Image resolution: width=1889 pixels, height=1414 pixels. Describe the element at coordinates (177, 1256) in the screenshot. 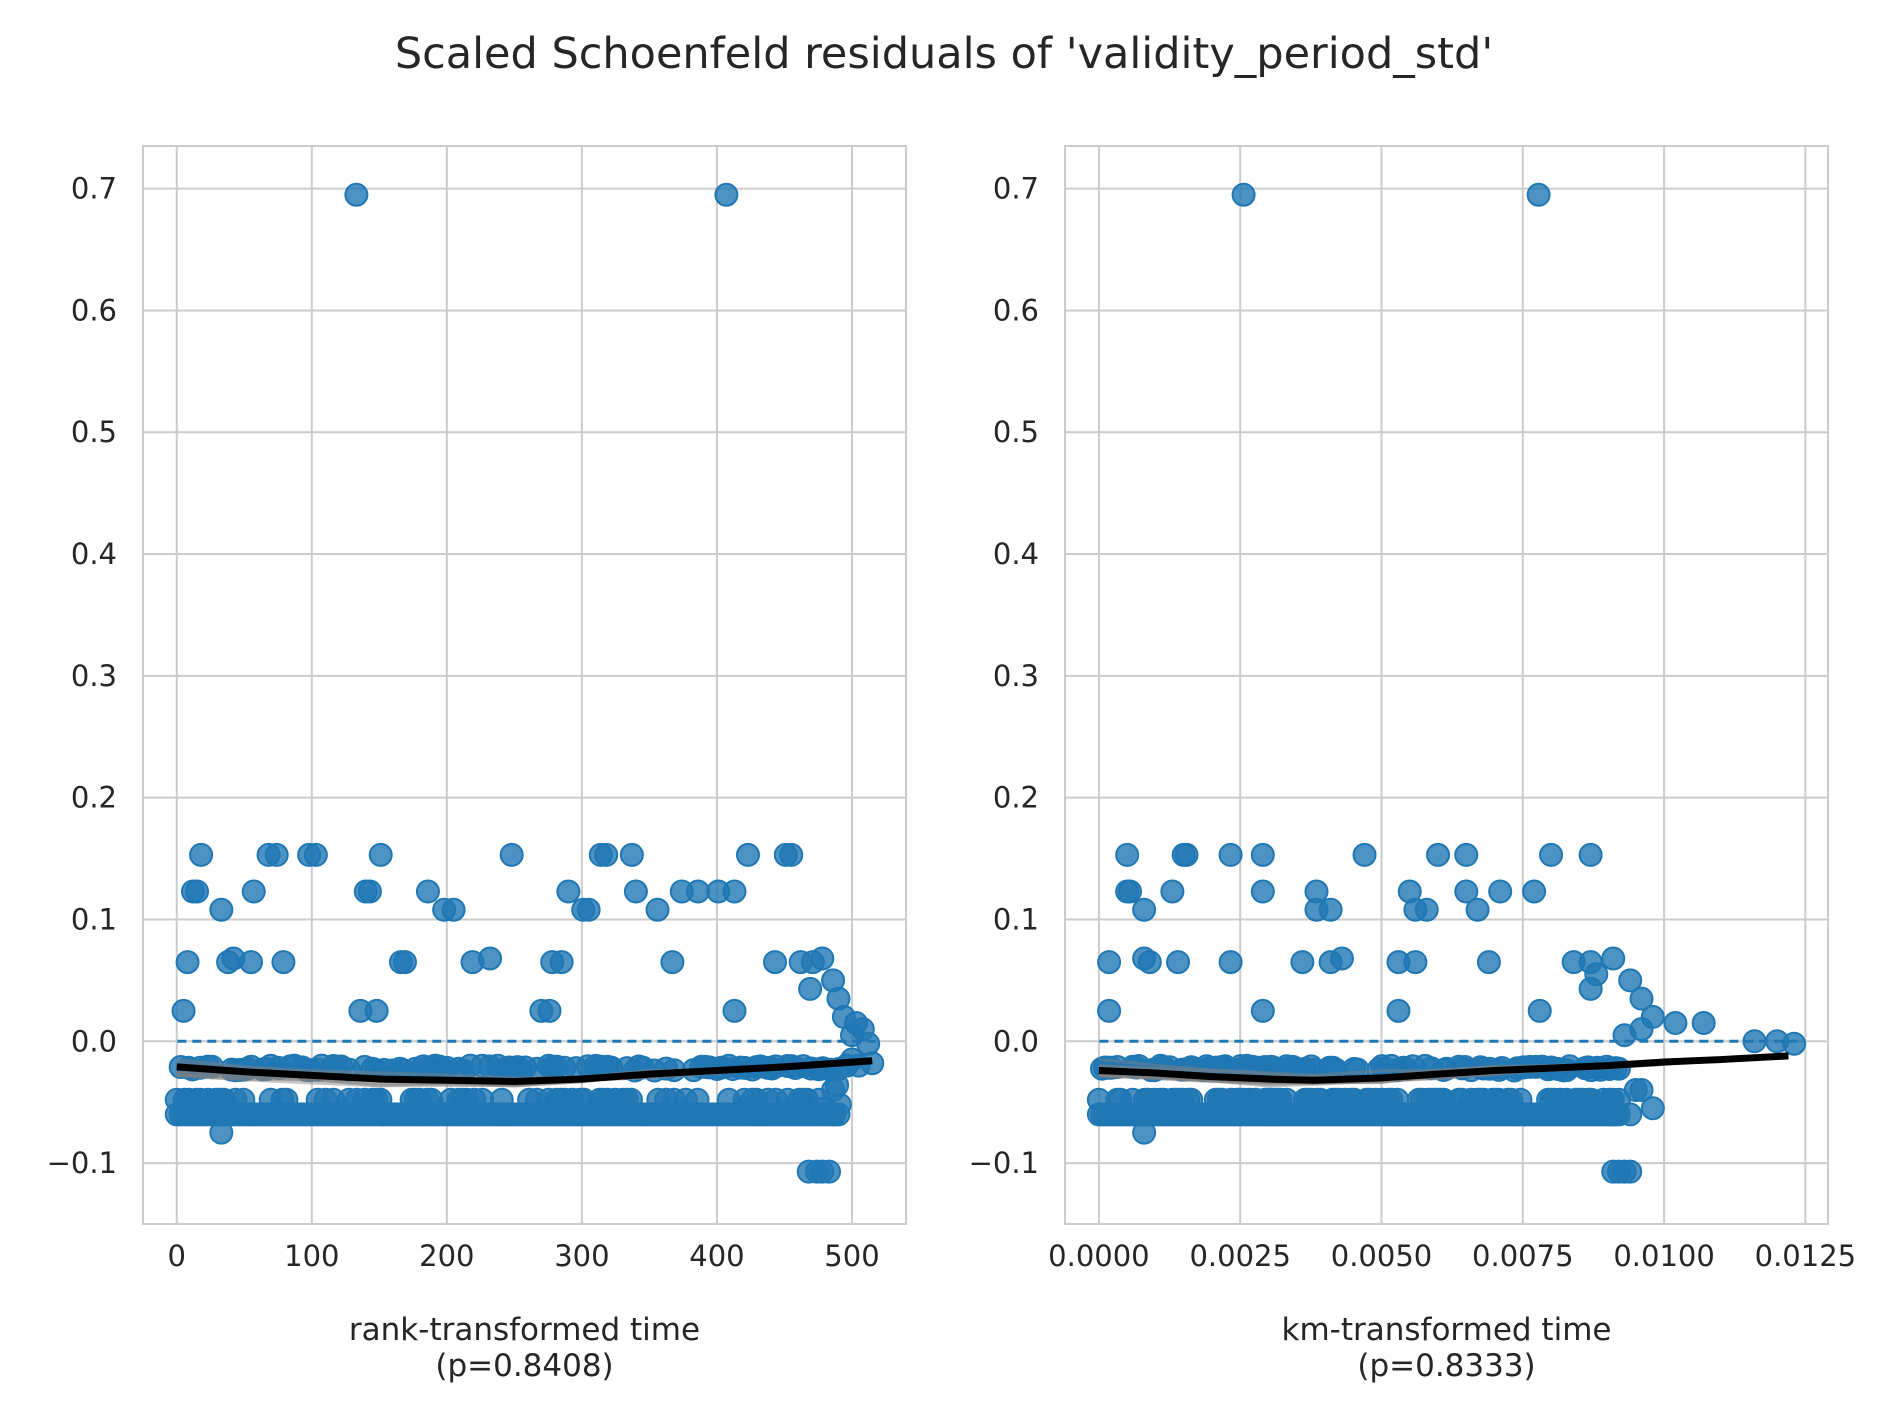

I see `x-tick-label: 0` at that location.